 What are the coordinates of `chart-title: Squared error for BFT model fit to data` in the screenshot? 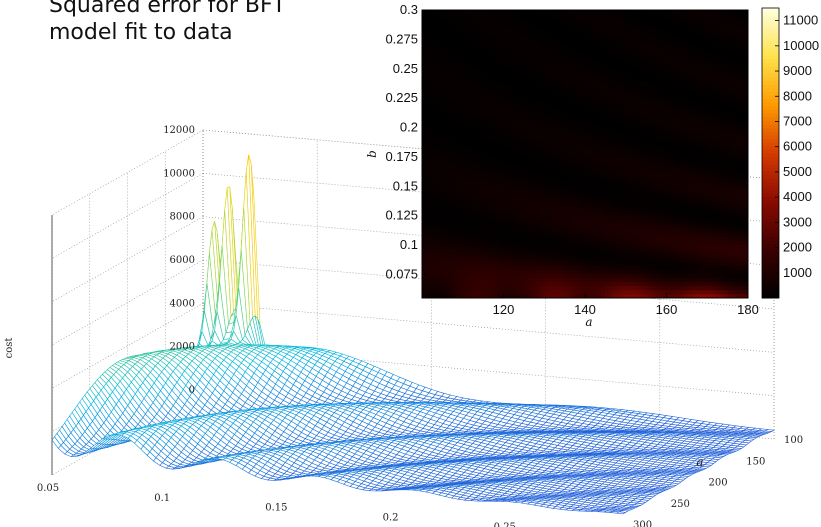 It's located at (167, 23).